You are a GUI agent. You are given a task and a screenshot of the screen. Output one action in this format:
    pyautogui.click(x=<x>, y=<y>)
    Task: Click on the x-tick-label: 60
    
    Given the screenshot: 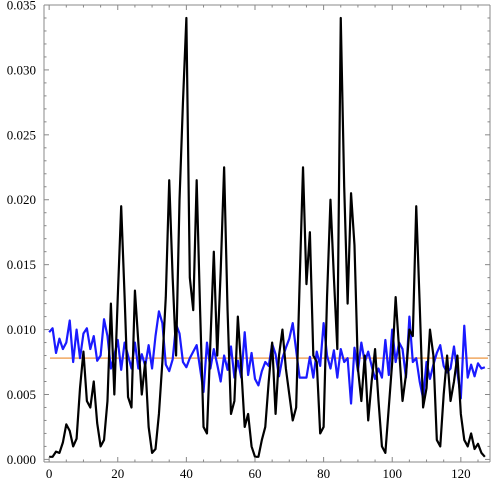 What is the action you would take?
    pyautogui.click(x=254, y=473)
    